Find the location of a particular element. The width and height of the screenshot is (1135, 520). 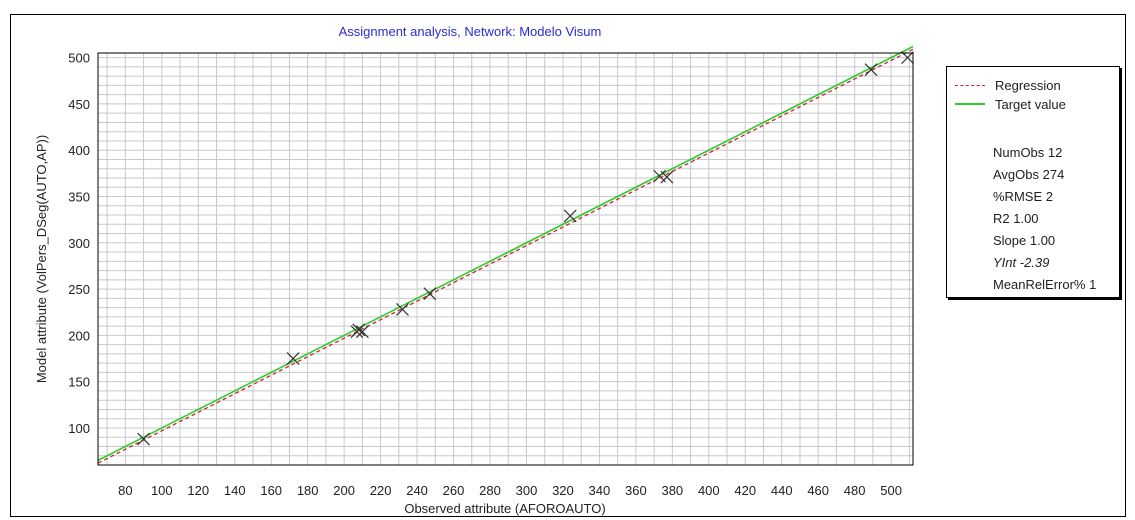

x-tick-label: 120 is located at coordinates (198, 490).